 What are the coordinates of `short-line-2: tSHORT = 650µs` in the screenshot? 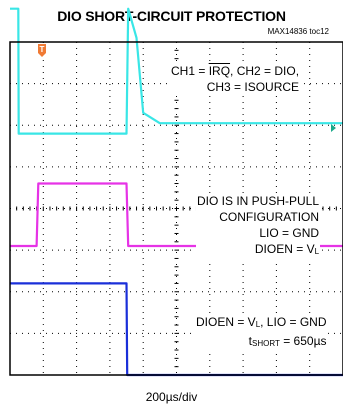 It's located at (287, 341).